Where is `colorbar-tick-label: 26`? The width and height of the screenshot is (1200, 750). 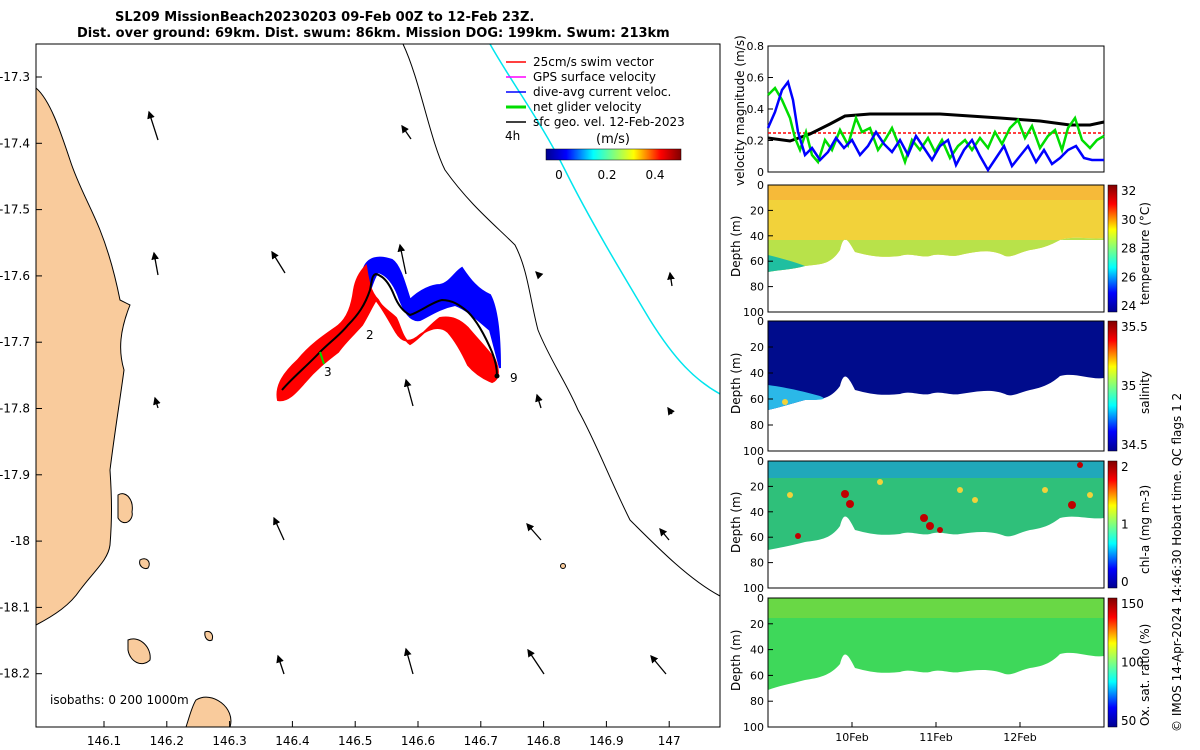 colorbar-tick-label: 26 is located at coordinates (1128, 277).